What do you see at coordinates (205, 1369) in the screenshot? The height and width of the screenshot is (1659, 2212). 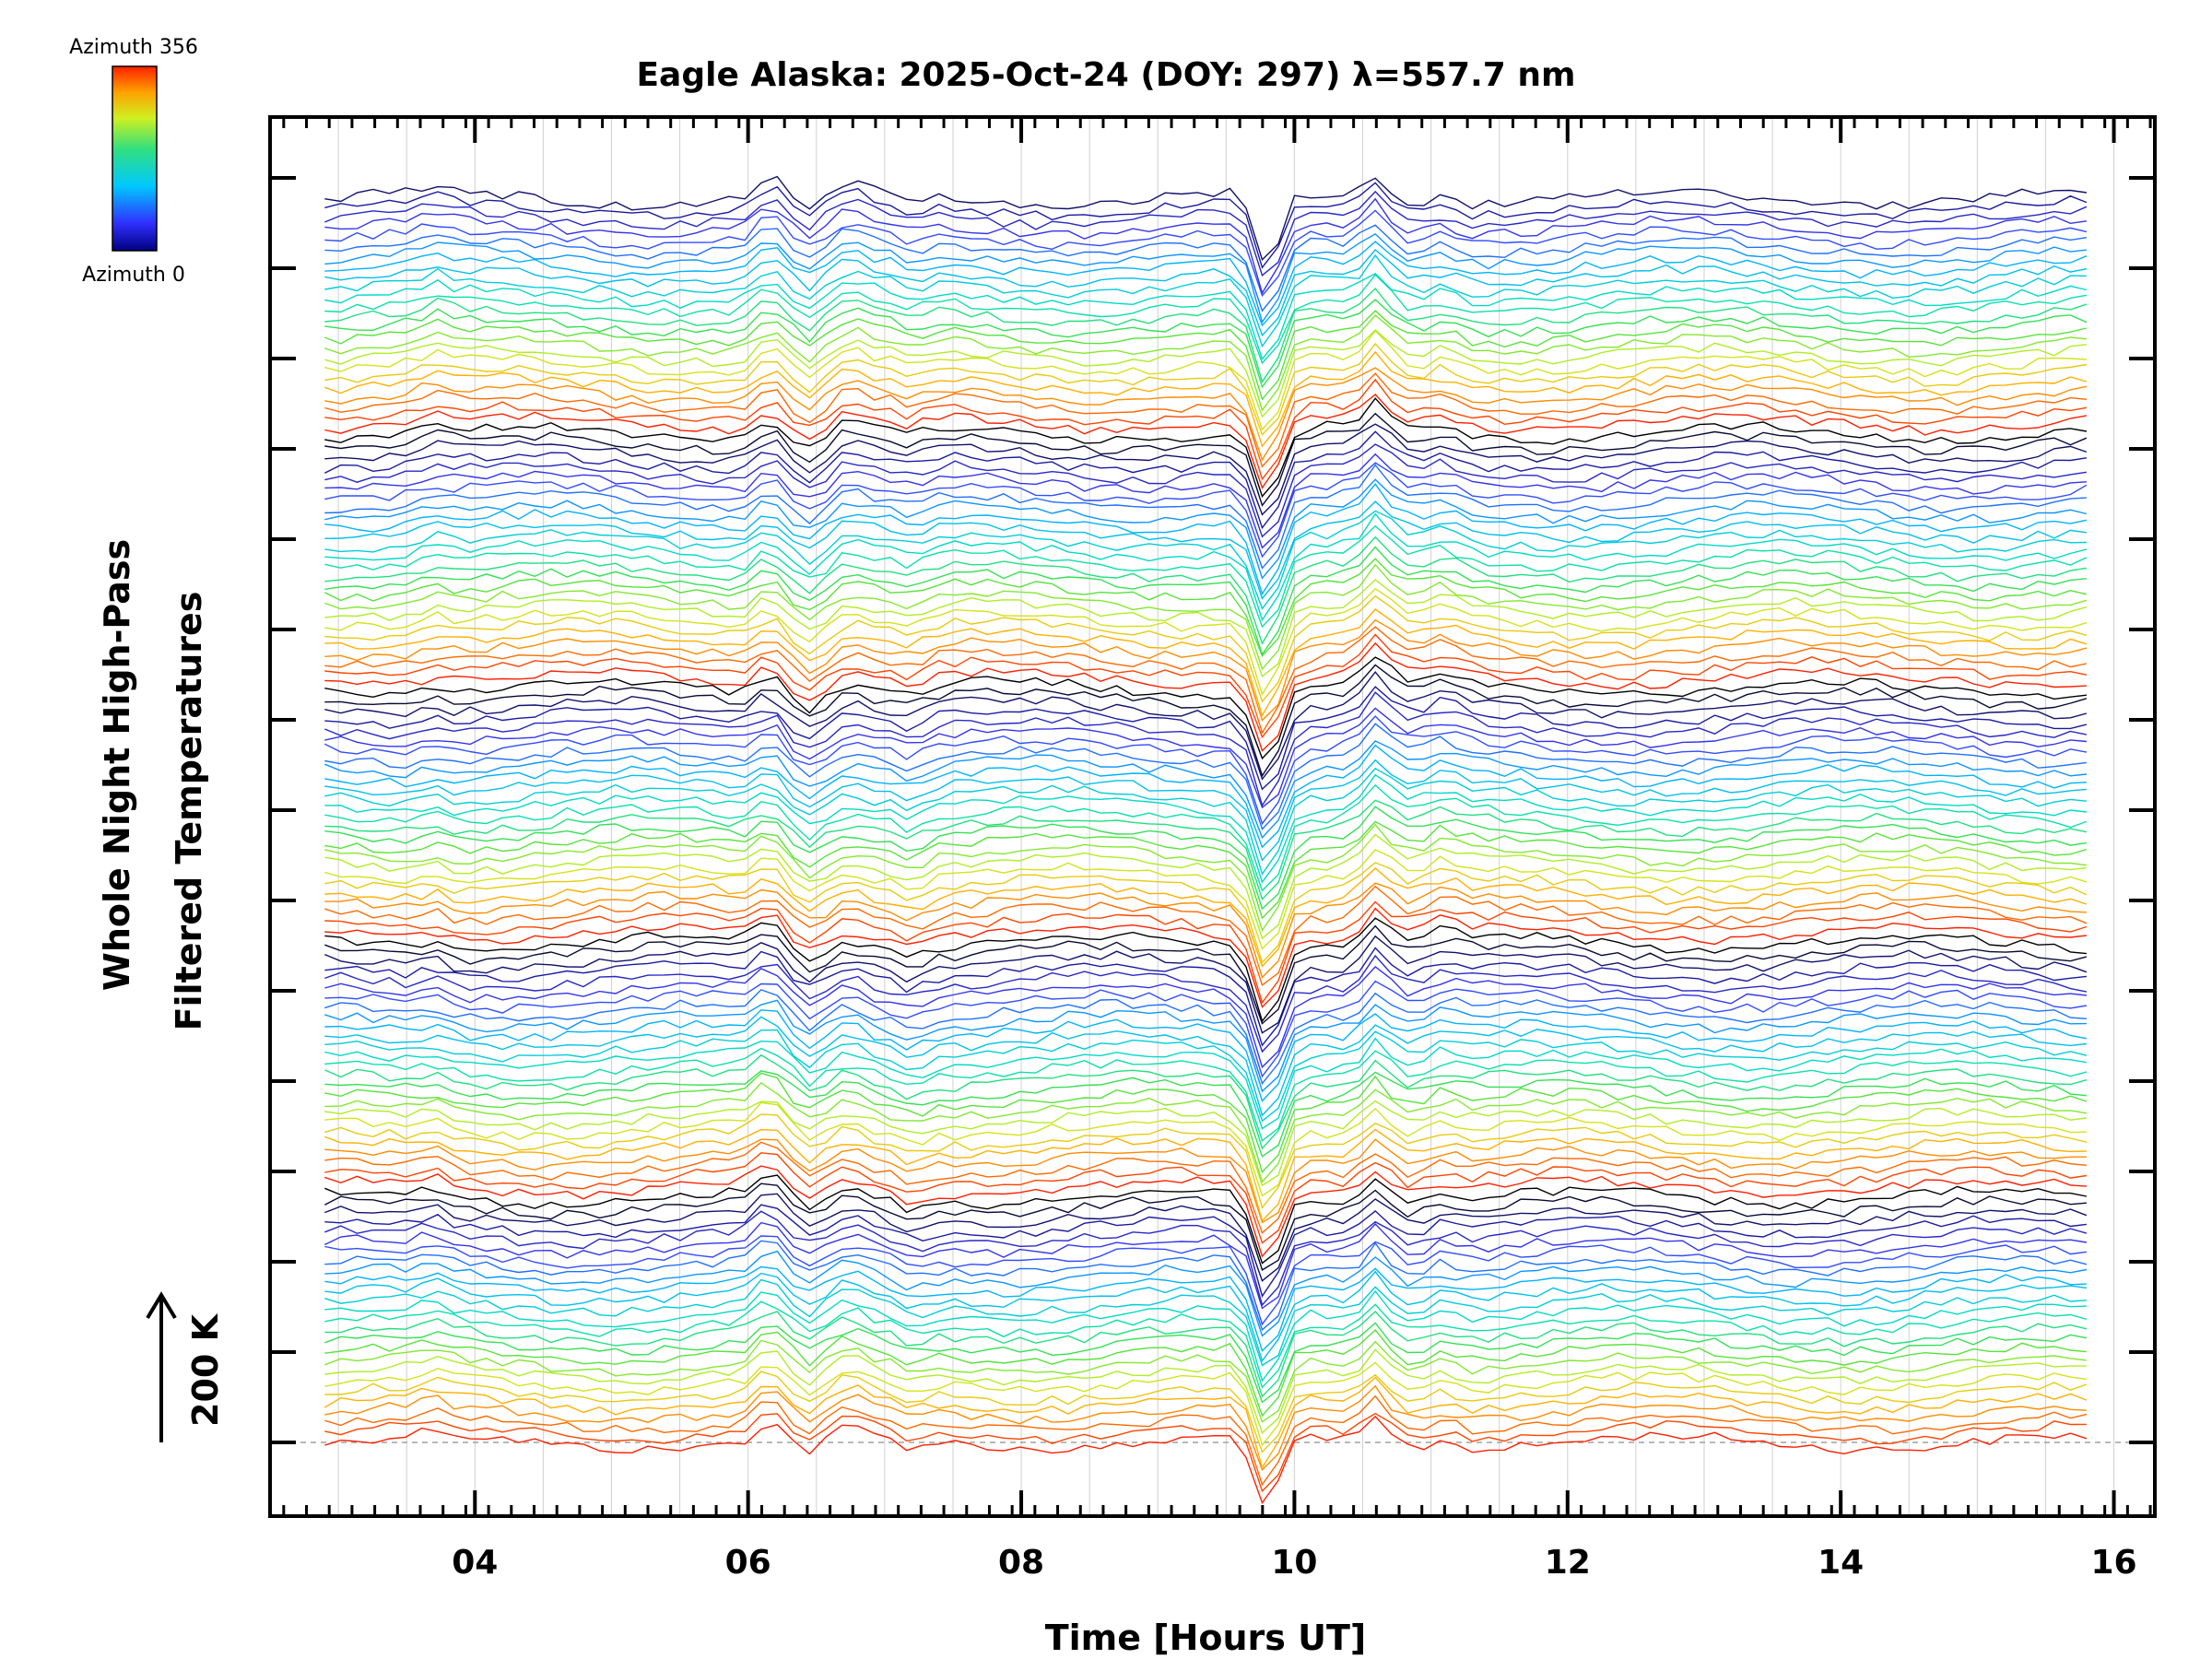 I see `scale-bar-label: 200 K` at bounding box center [205, 1369].